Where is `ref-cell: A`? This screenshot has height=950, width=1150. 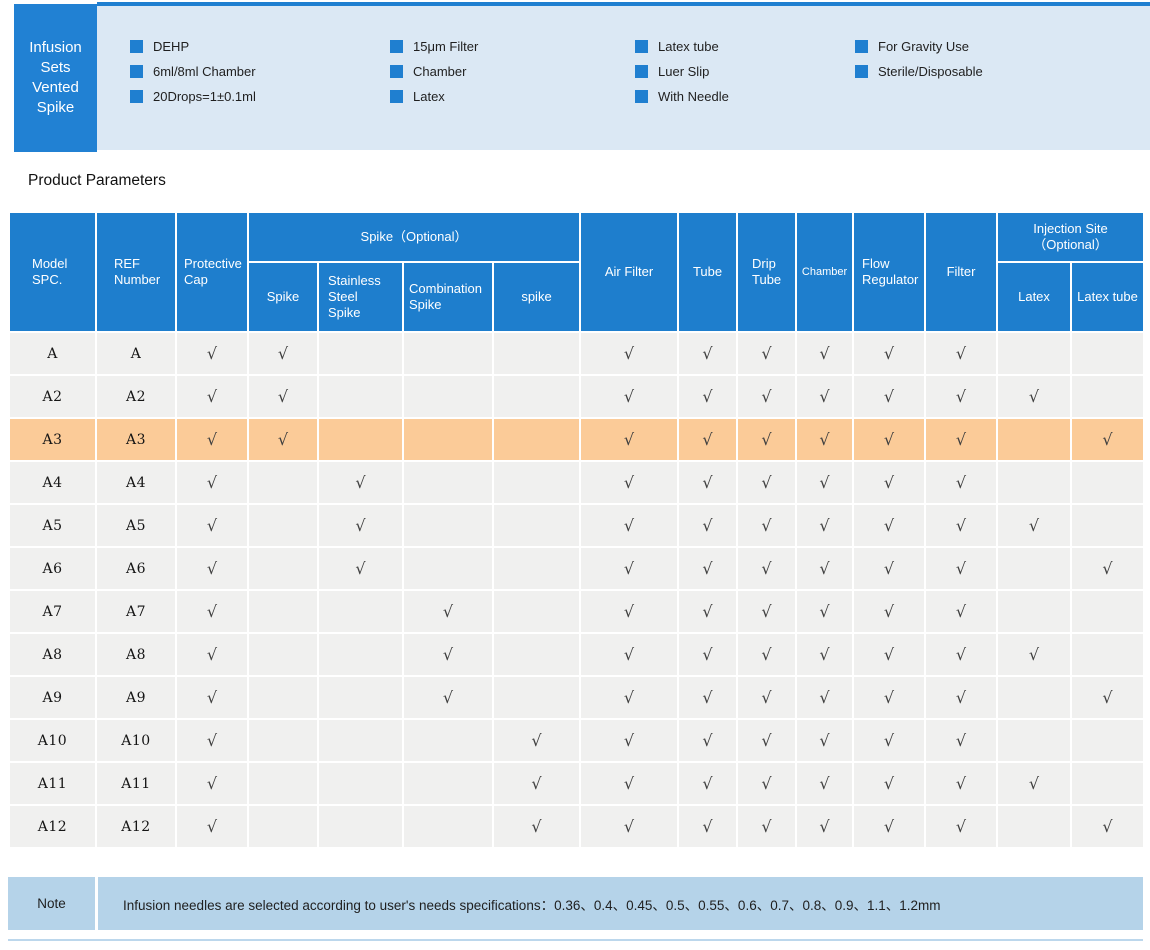
ref-cell: A is located at coordinates (136, 353).